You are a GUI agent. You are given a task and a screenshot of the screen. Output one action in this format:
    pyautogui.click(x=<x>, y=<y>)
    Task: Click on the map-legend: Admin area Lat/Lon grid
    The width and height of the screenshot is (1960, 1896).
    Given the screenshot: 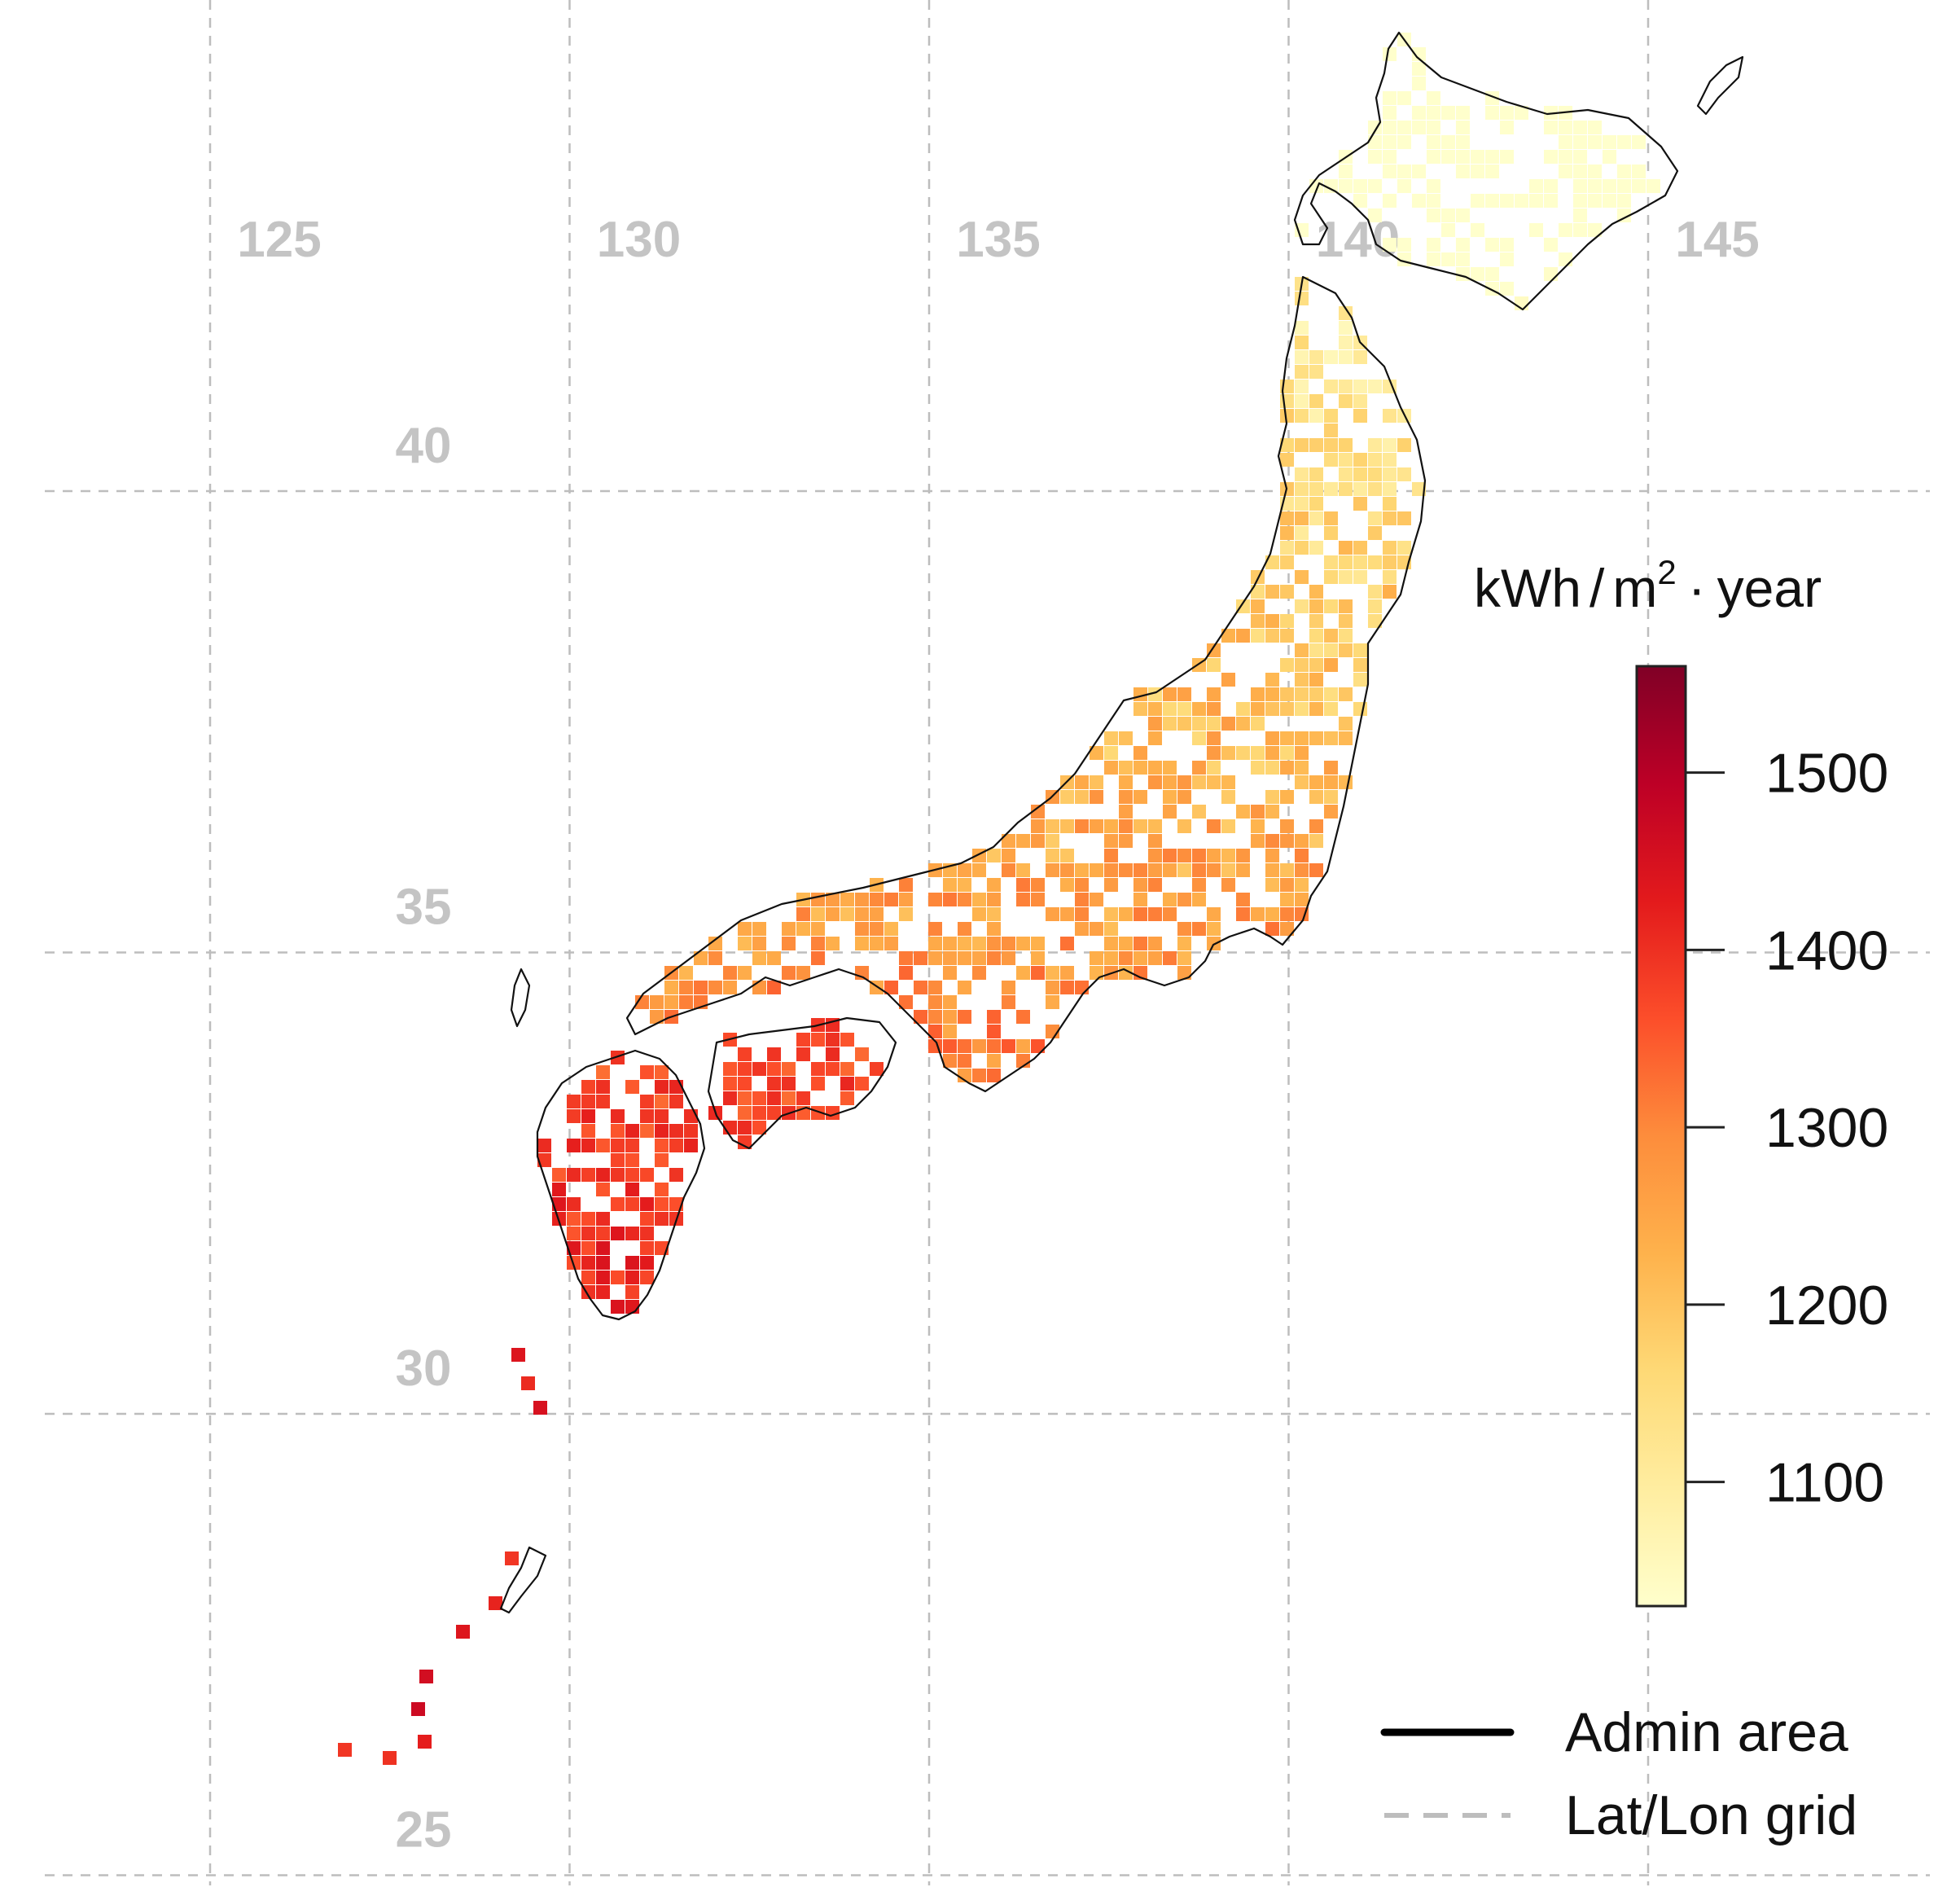 What is the action you would take?
    pyautogui.click(x=1619, y=1774)
    